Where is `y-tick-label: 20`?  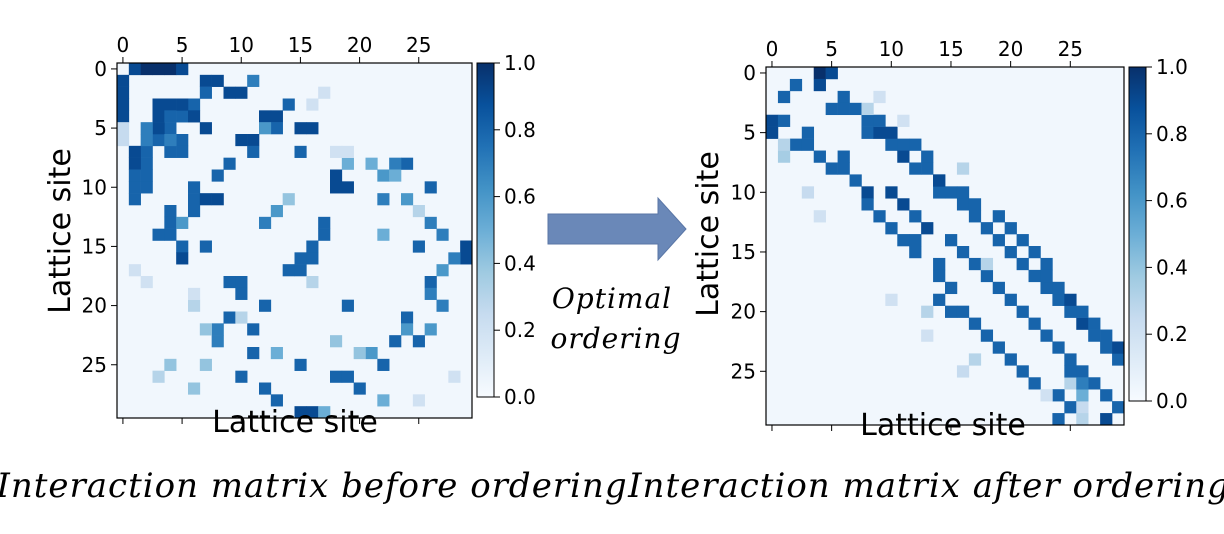 y-tick-label: 20 is located at coordinates (743, 312).